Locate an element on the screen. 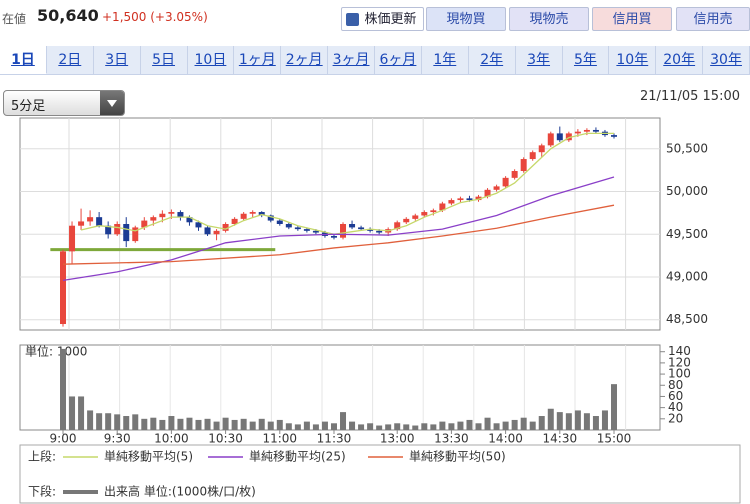 The width and height of the screenshot is (750, 504). y-tick-label: 80 is located at coordinates (675, 385).